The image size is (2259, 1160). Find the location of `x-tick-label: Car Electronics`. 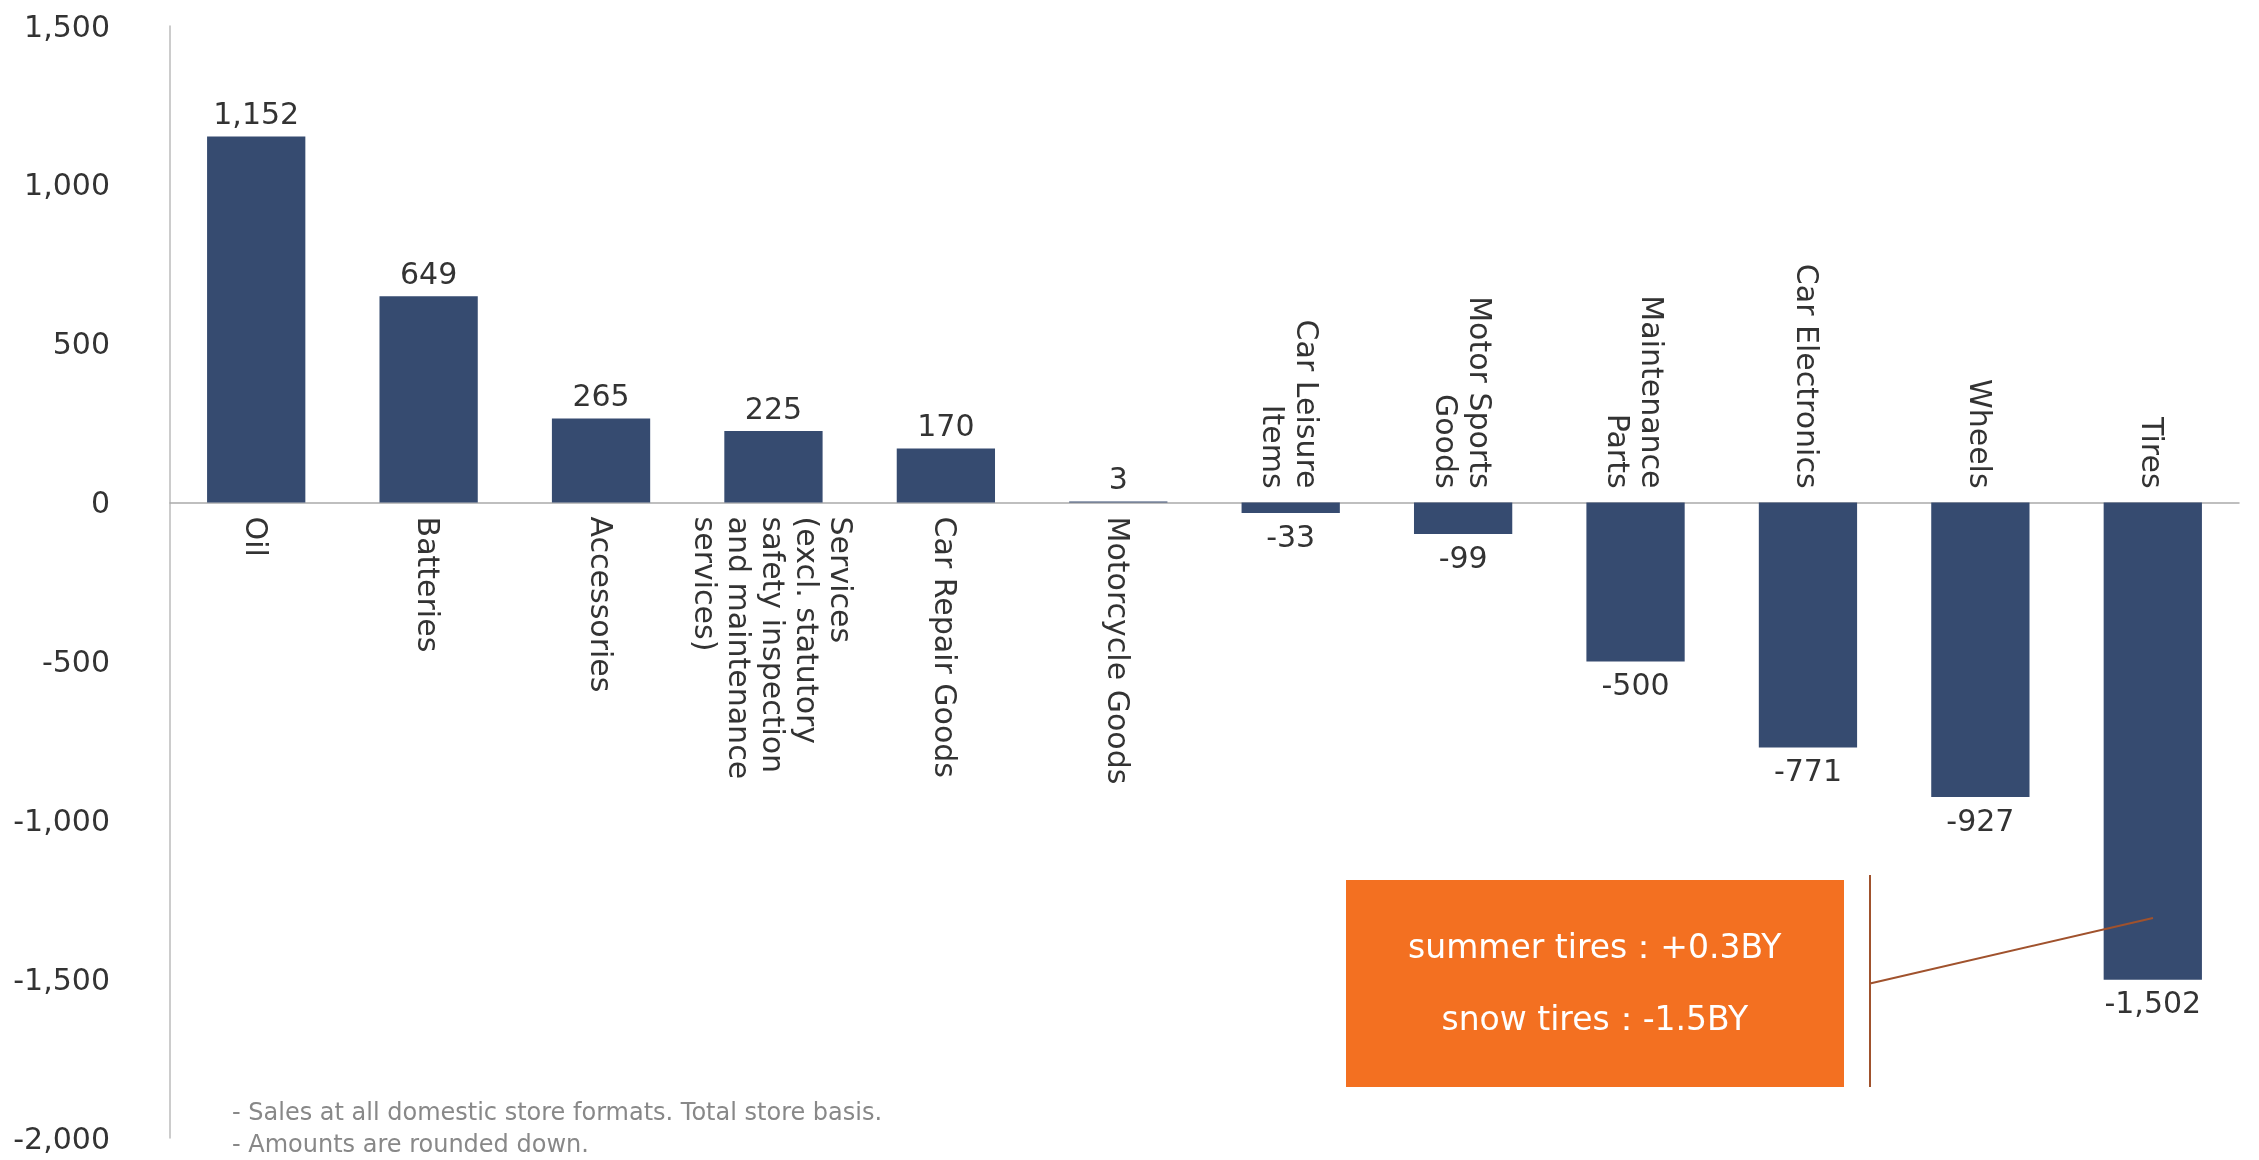

x-tick-label: Car Electronics is located at coordinates (1808, 376).